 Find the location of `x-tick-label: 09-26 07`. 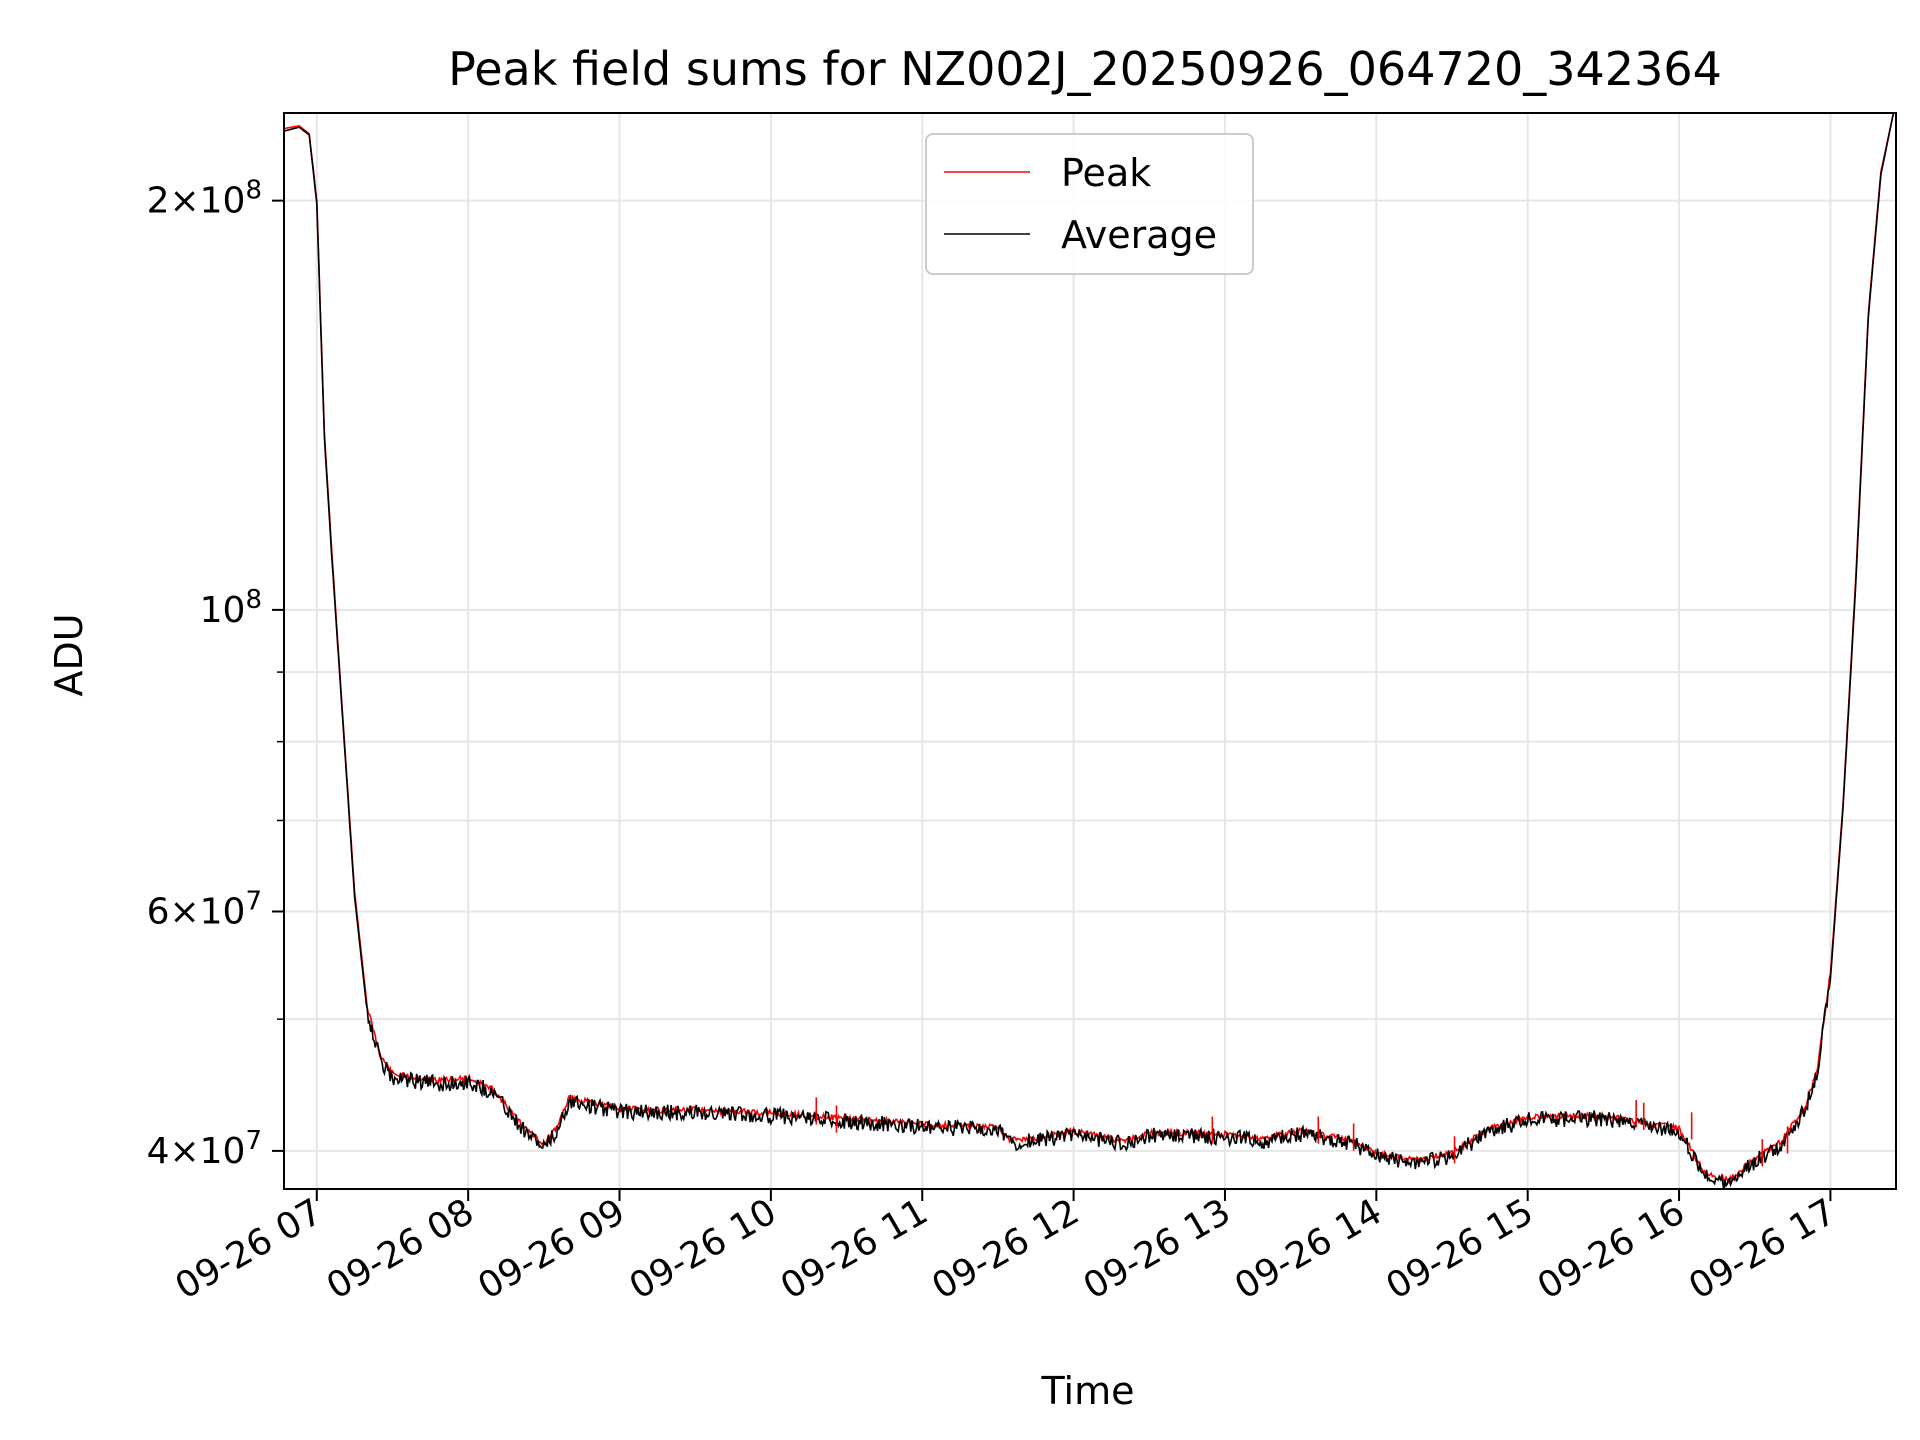

x-tick-label: 09-26 07 is located at coordinates (249, 1249).